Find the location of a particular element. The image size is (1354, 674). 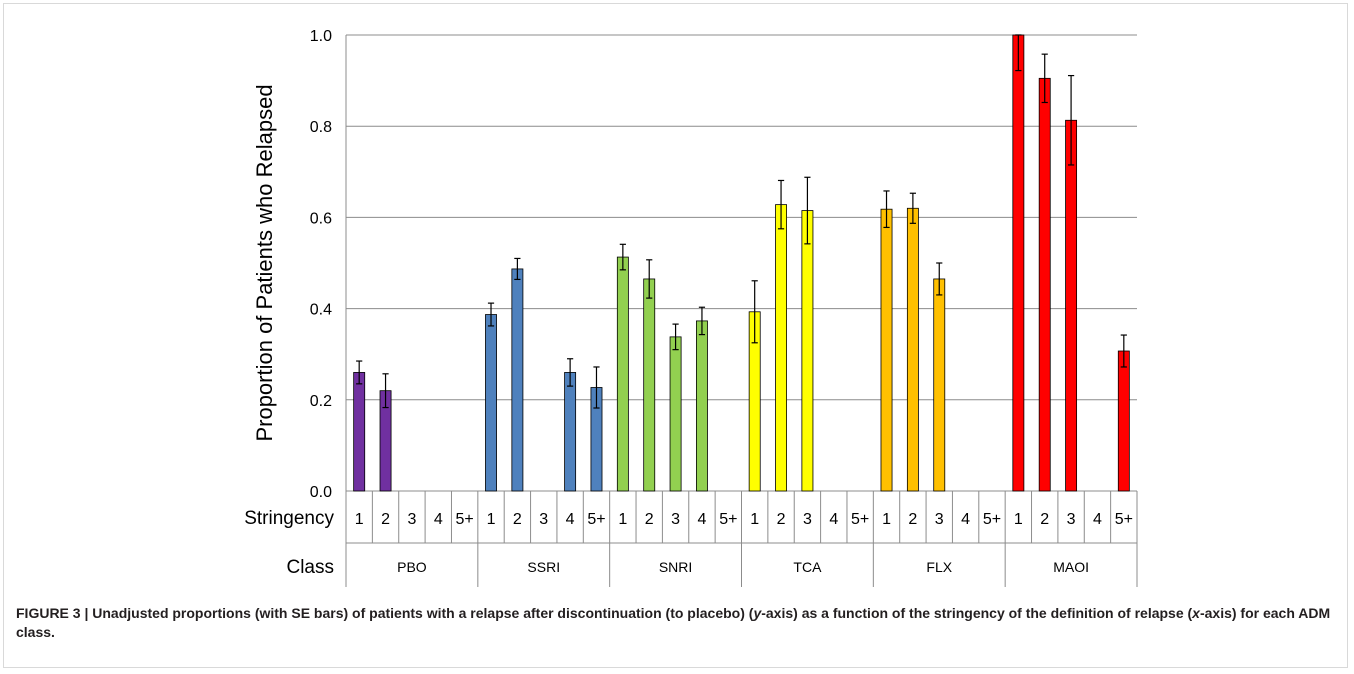

class-label-ssri: SSRI is located at coordinates (543, 567).